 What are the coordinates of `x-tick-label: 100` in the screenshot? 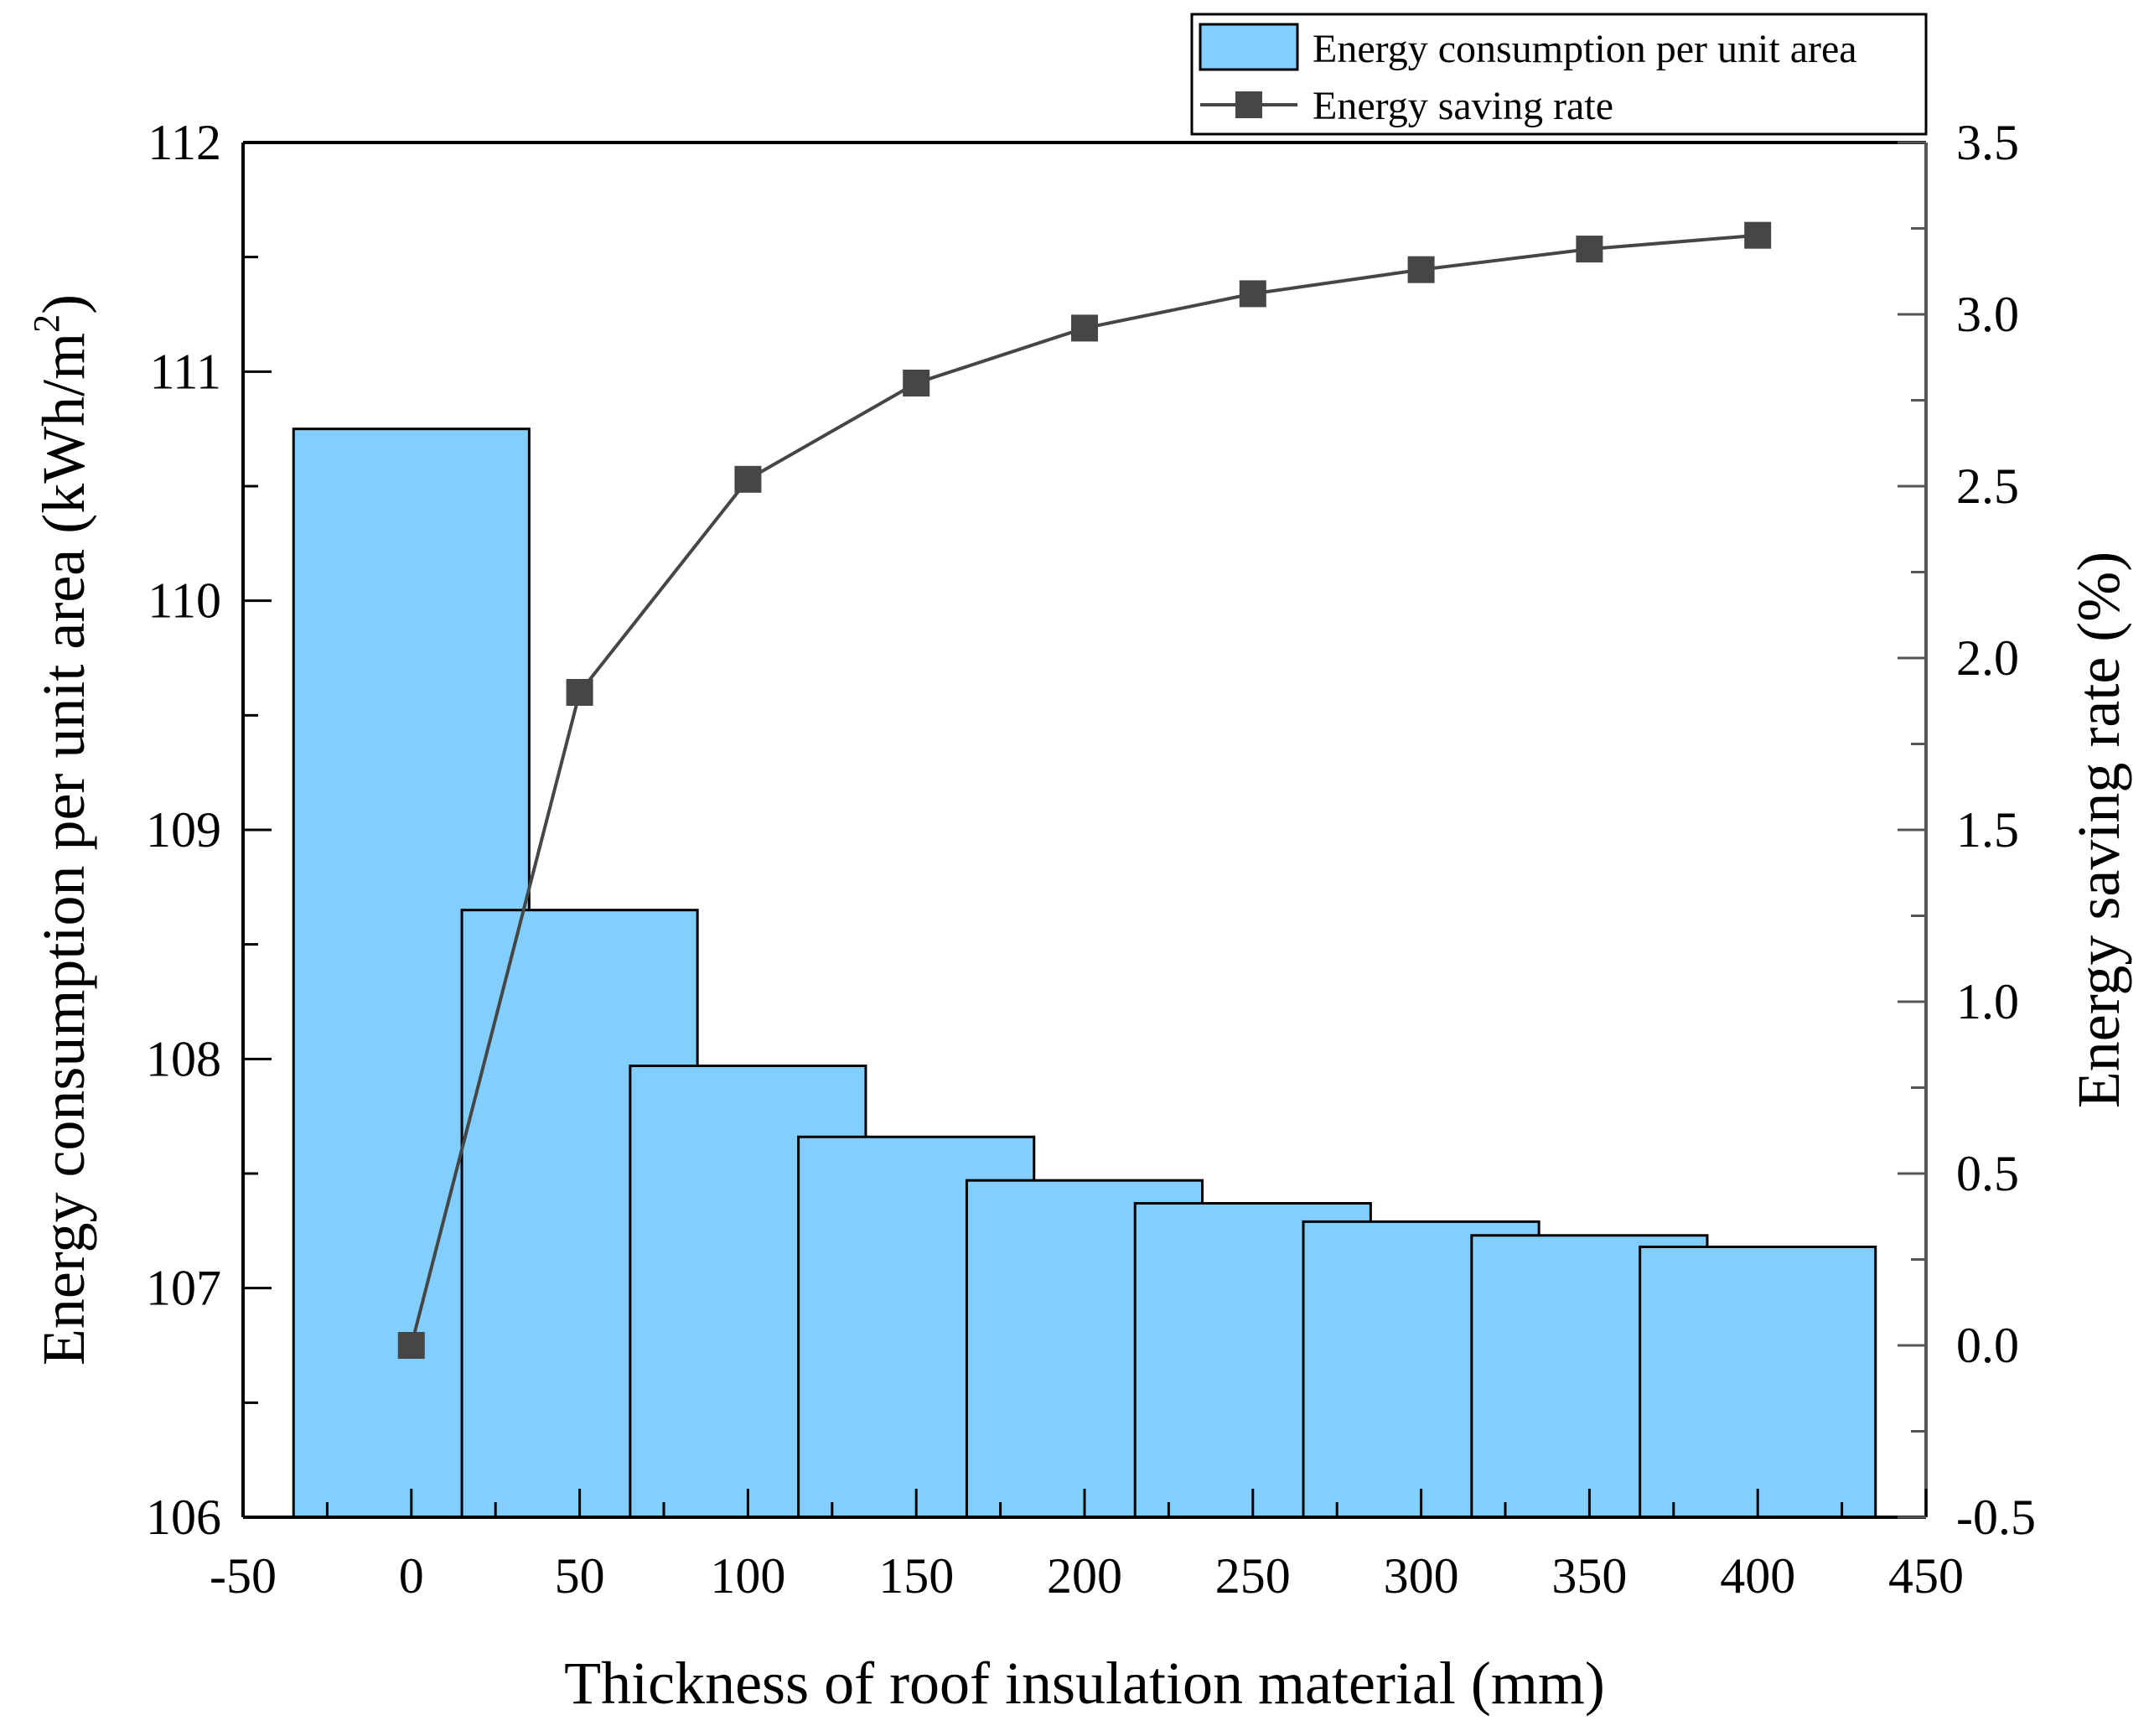 It's located at (747, 1576).